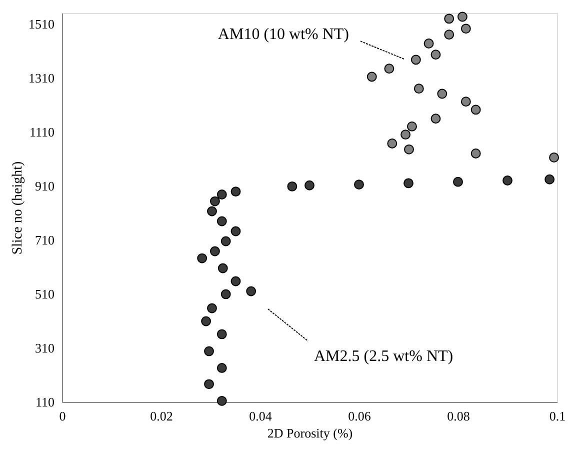 This screenshot has height=463, width=587. What do you see at coordinates (557, 416) in the screenshot?
I see `x-tick-label: 0.1` at bounding box center [557, 416].